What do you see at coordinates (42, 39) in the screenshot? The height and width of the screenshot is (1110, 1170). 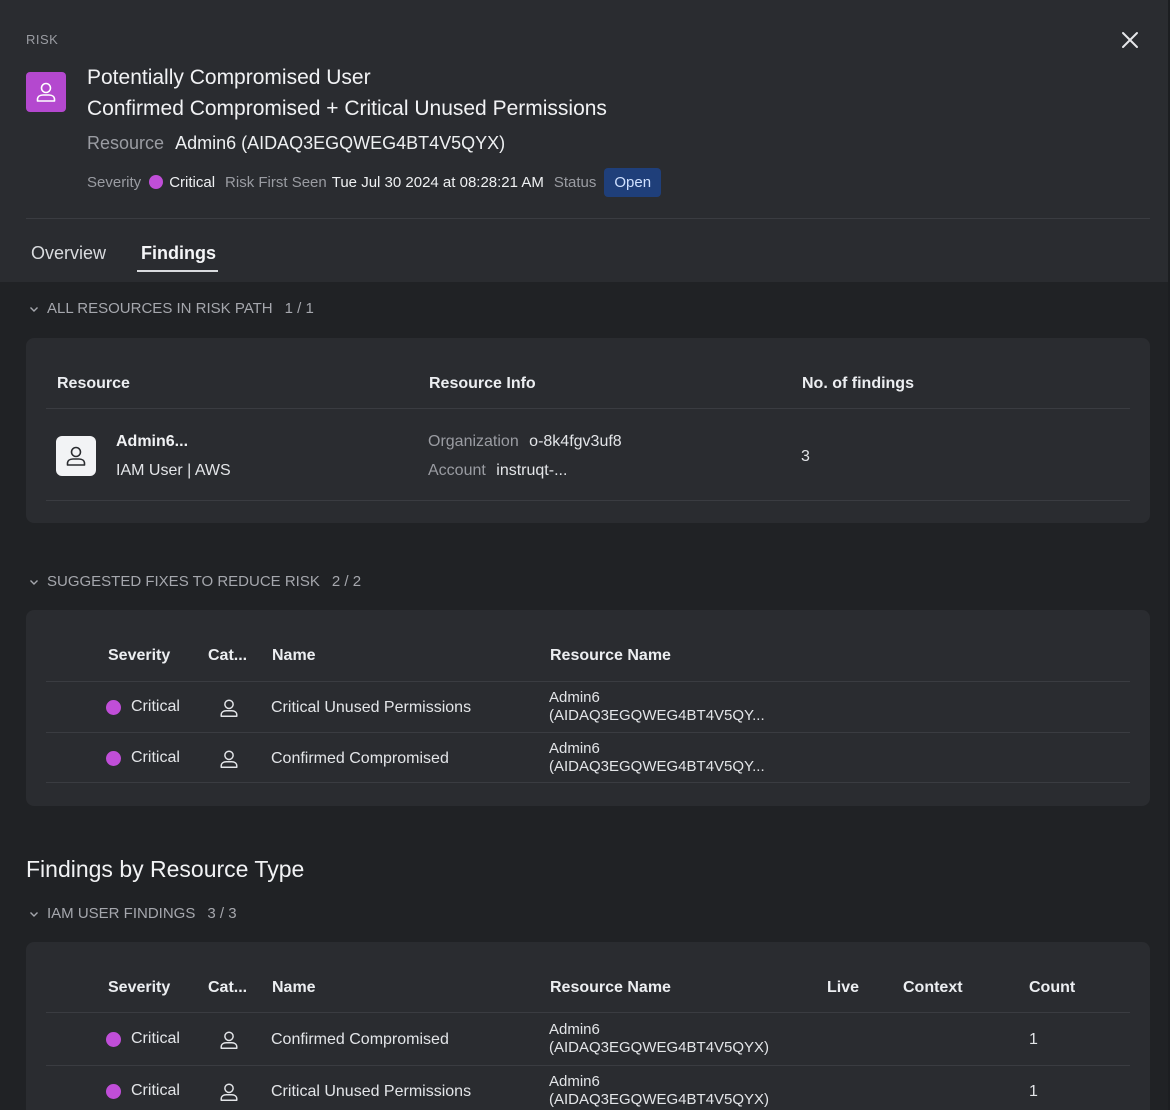 I see `risk-kicker: RISK` at bounding box center [42, 39].